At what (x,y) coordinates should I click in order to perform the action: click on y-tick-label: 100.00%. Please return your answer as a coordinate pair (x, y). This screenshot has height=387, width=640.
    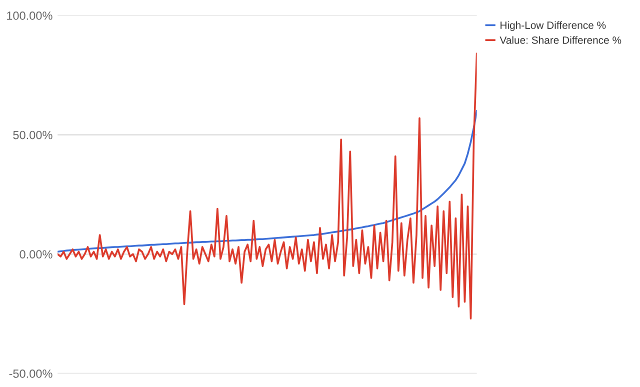
    Looking at the image, I should click on (29, 16).